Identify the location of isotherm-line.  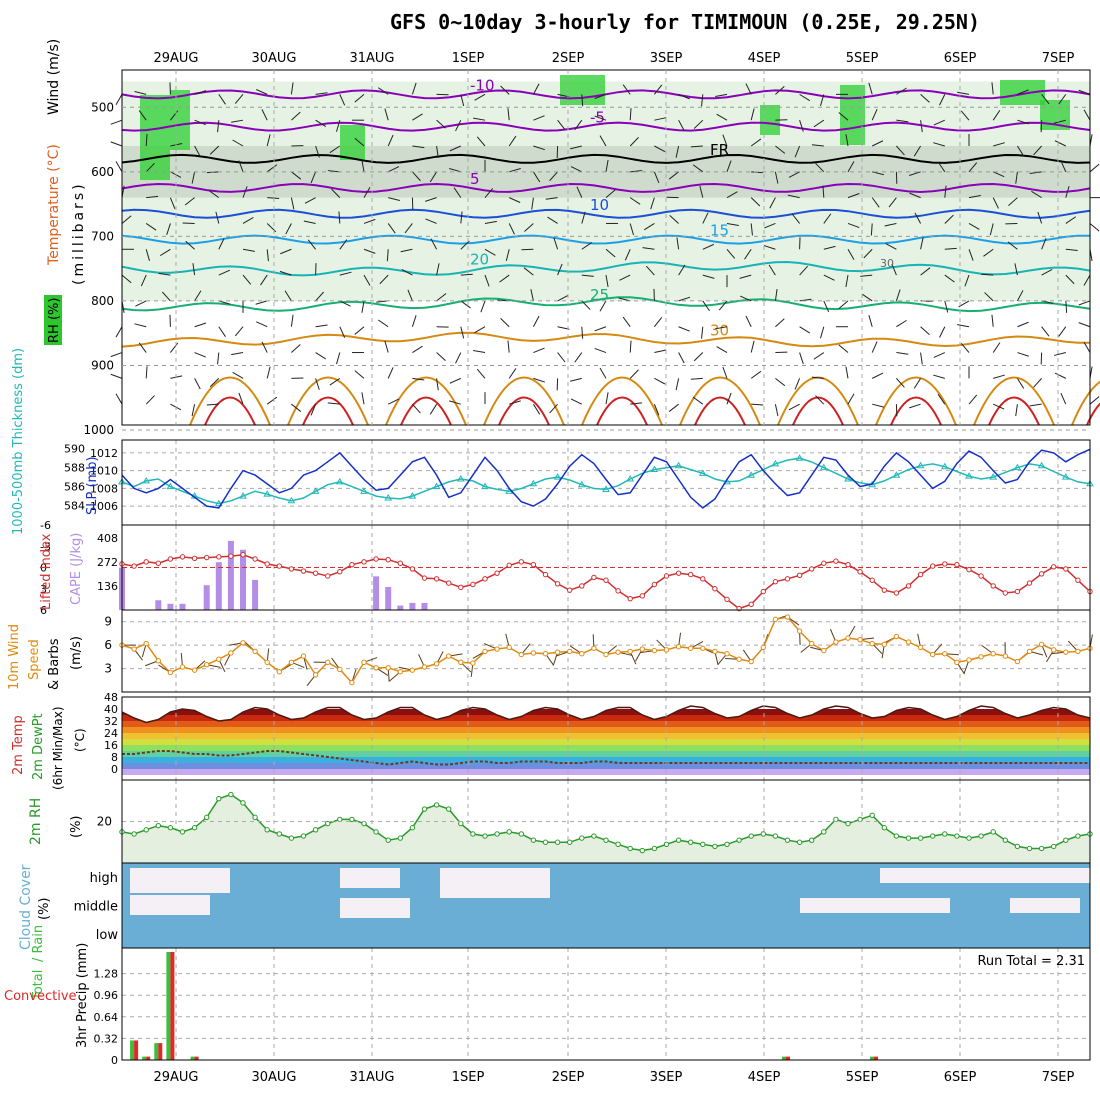
(606, 268).